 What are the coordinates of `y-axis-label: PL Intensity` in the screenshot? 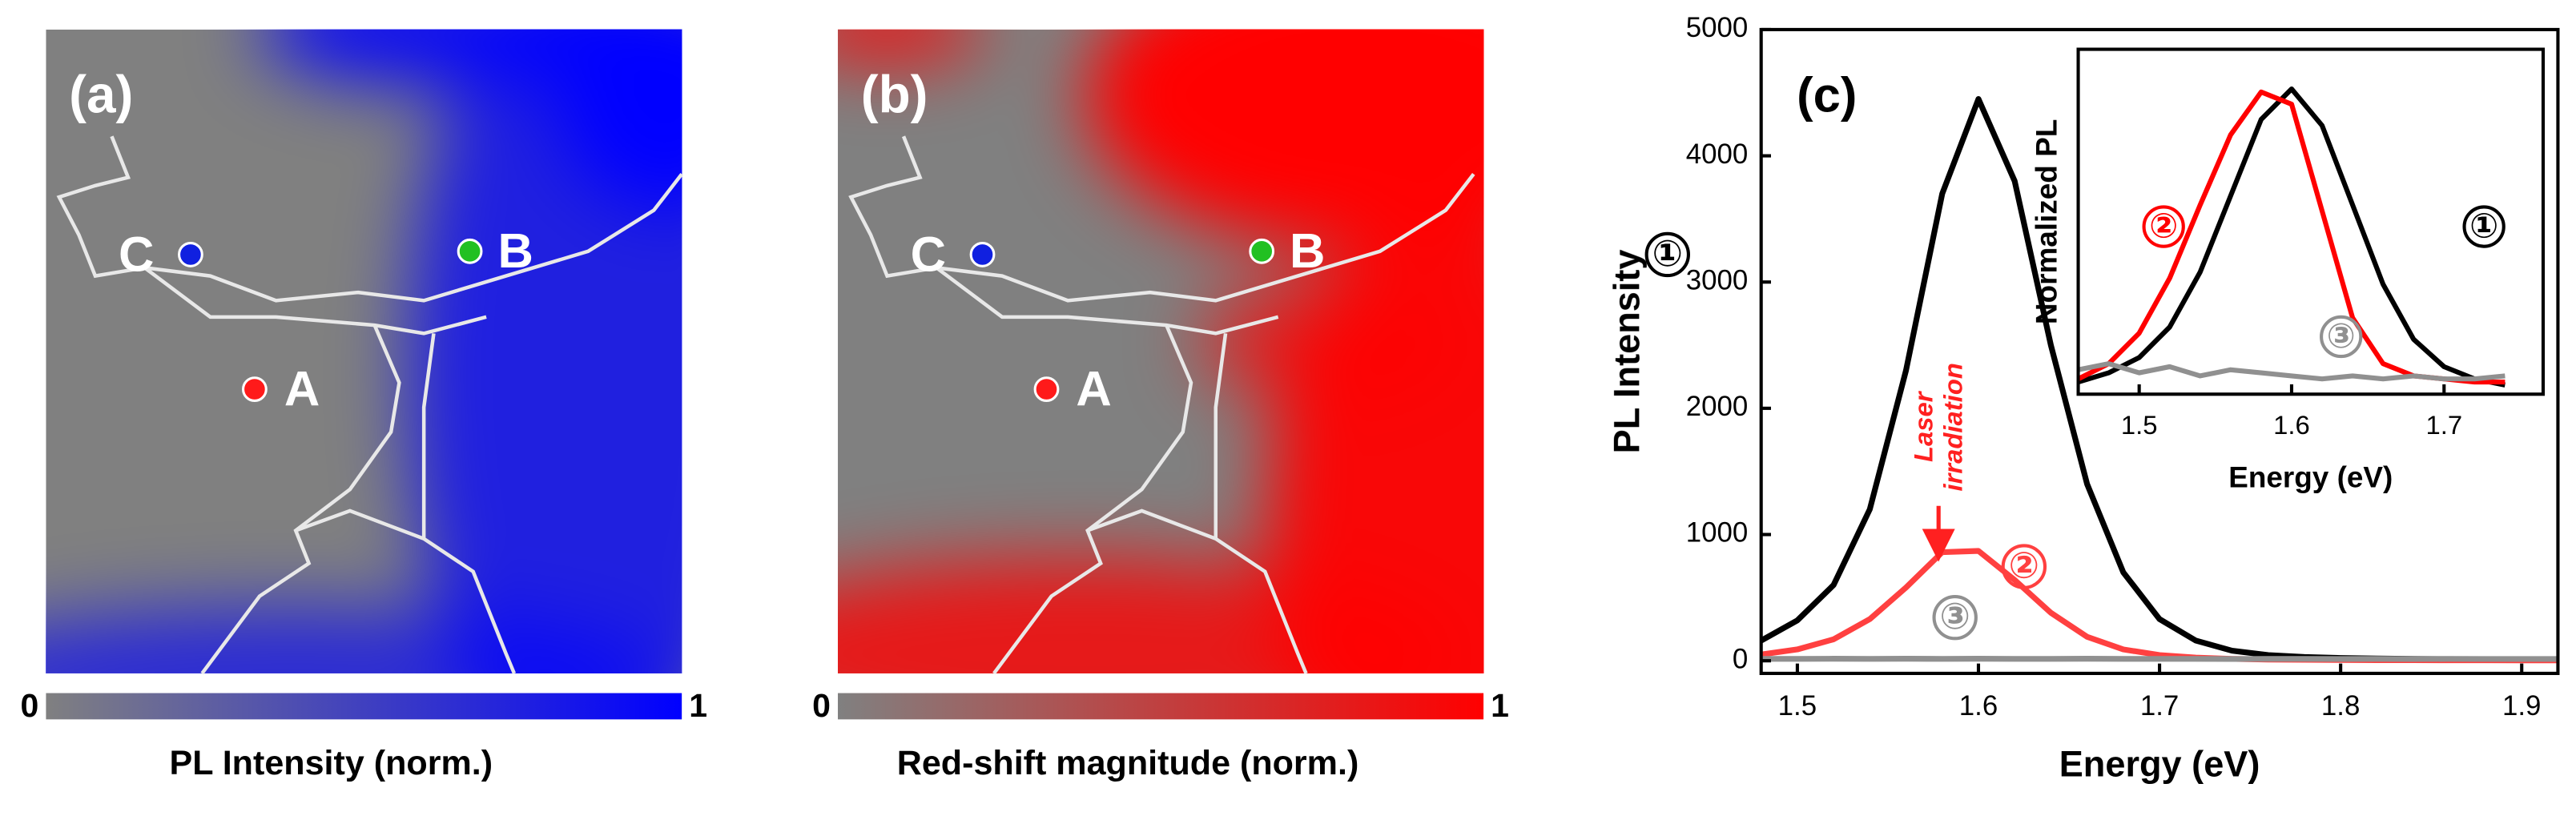 It's located at (1627, 352).